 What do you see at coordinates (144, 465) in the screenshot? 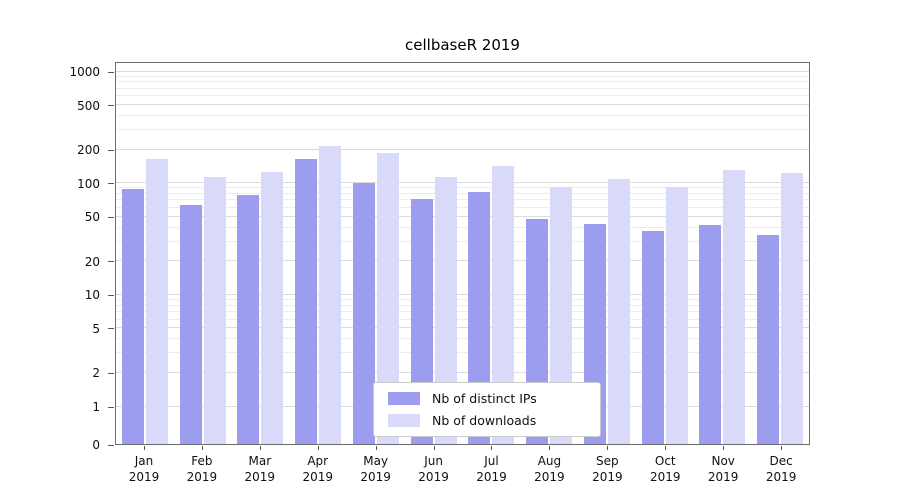
I see `x-tick-label-jan: Jan 2019` at bounding box center [144, 465].